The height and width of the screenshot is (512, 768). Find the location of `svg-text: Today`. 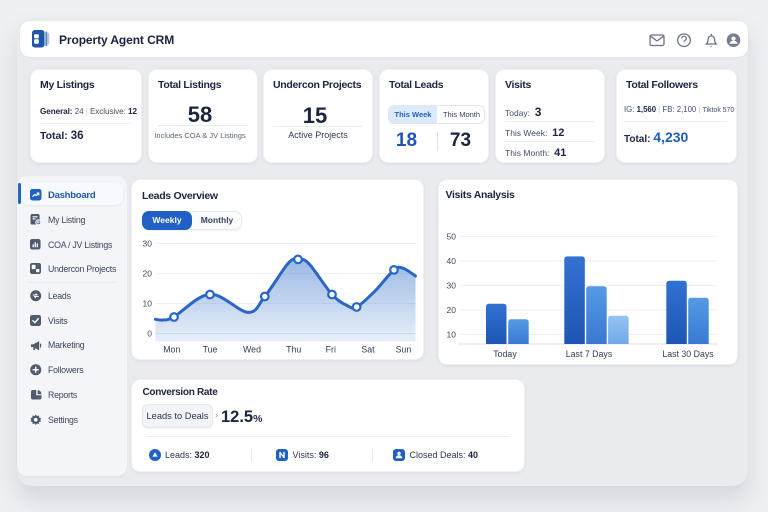

svg-text: Today is located at coordinates (505, 354).